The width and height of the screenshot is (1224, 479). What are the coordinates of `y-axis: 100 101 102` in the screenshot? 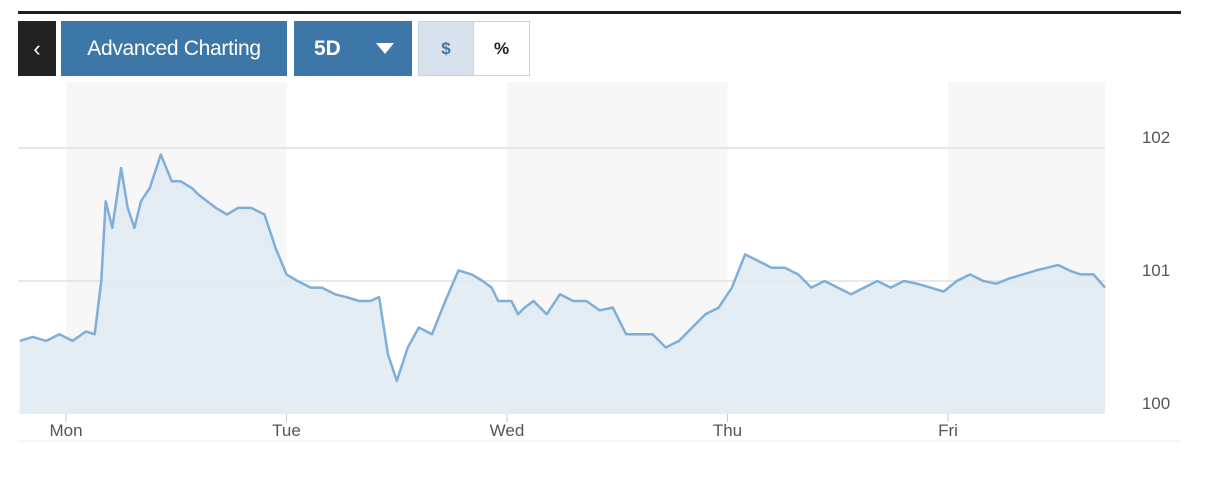 It's located at (1156, 270).